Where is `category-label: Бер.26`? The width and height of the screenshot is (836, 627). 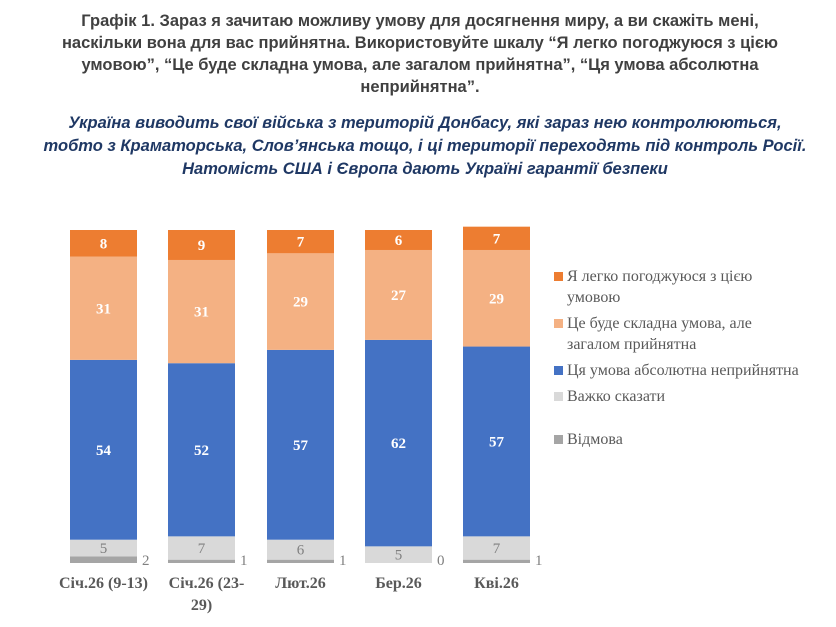
category-label: Бер.26 is located at coordinates (398, 583).